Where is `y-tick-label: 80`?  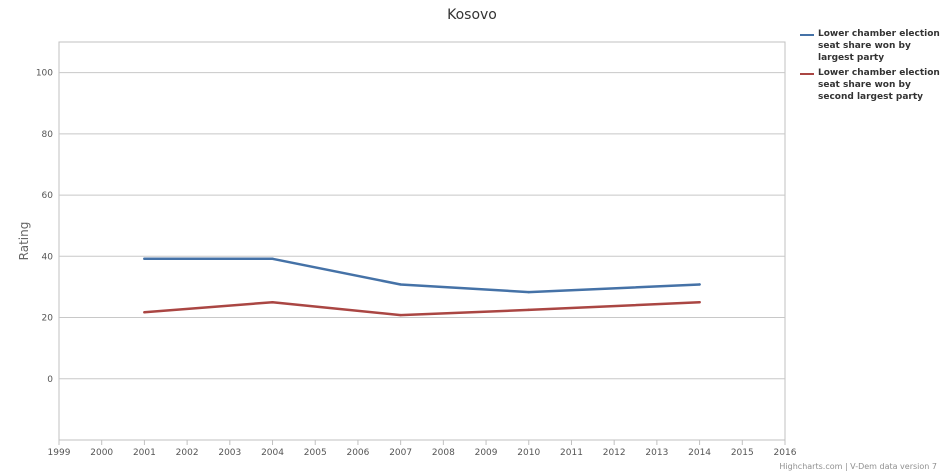 y-tick-label: 80 is located at coordinates (48, 135).